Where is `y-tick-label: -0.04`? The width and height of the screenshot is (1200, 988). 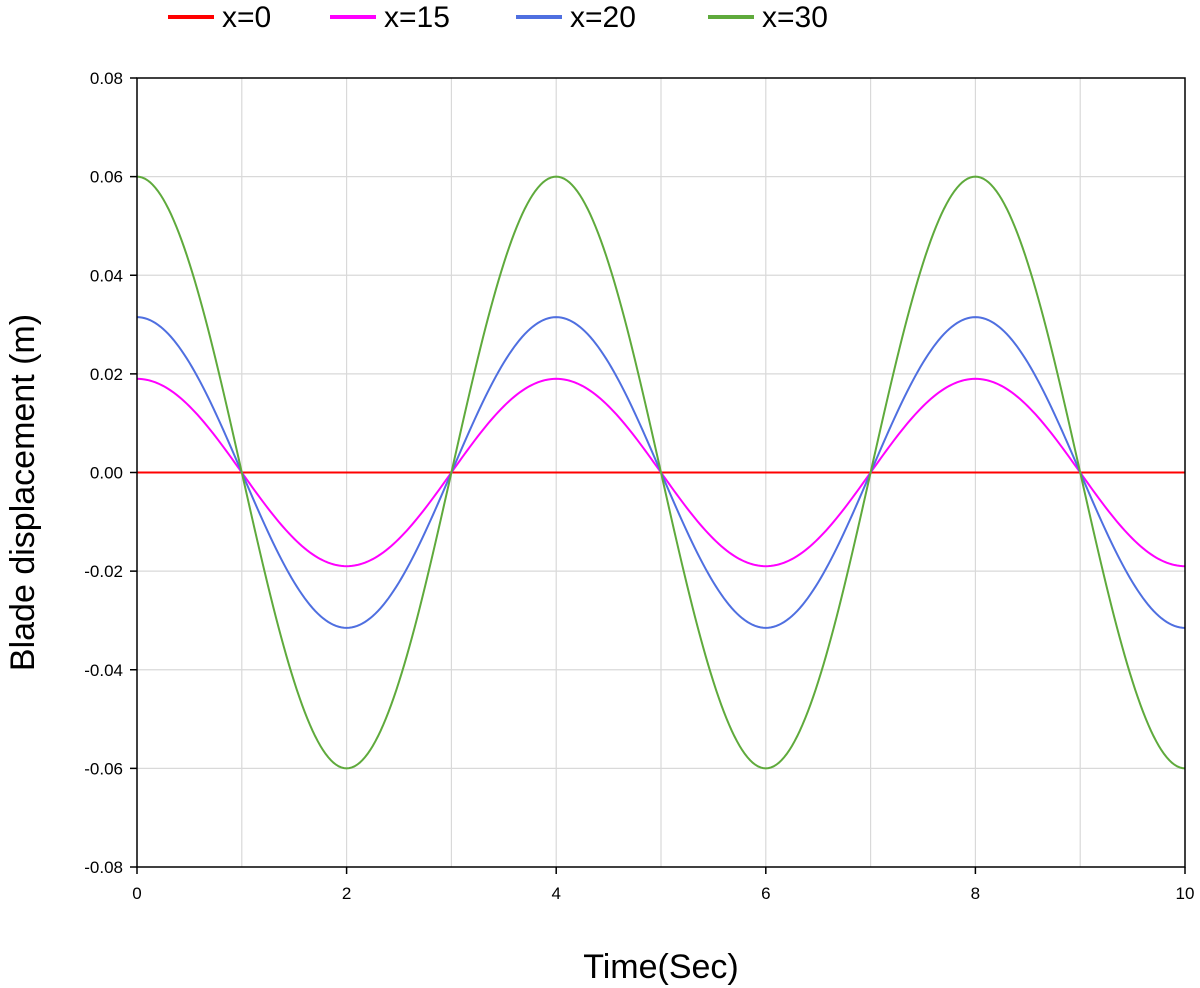 y-tick-label: -0.04 is located at coordinates (103, 670).